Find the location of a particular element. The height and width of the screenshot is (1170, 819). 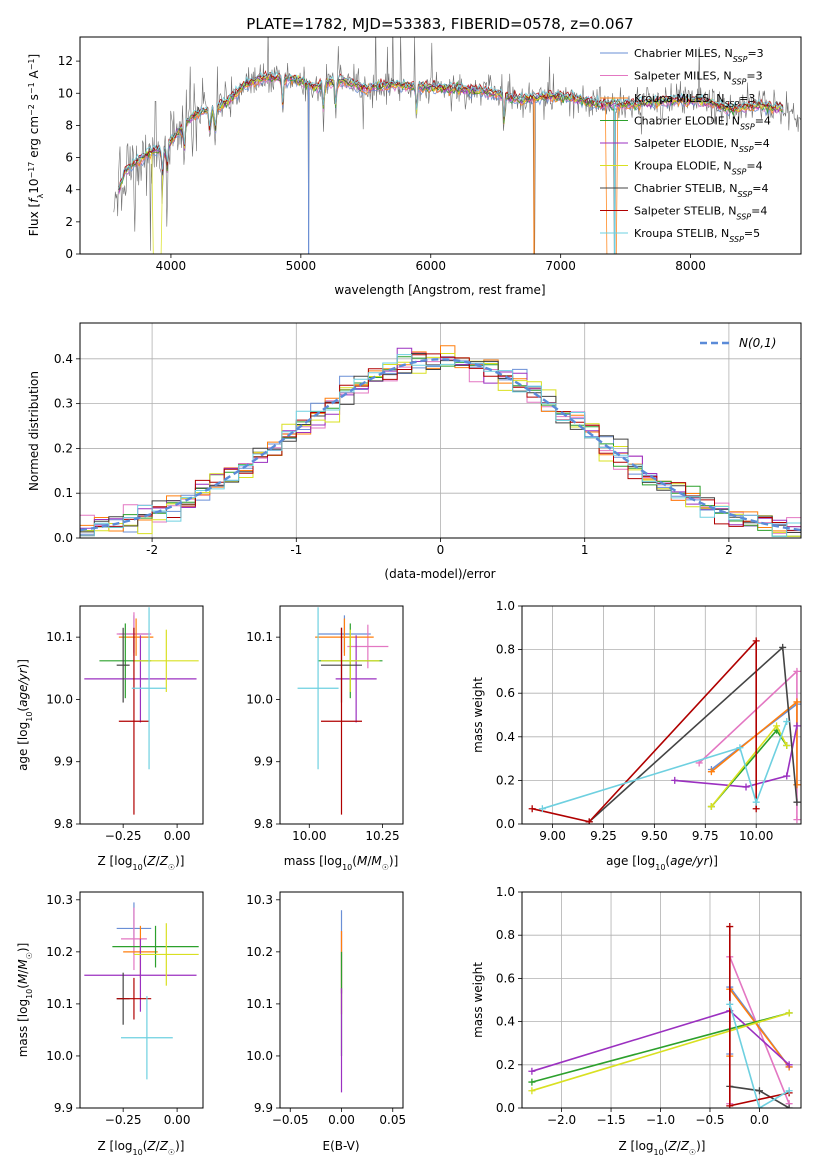

legend-entry: Chabrier ELODIE, NSSP=4 is located at coordinates (702, 123).